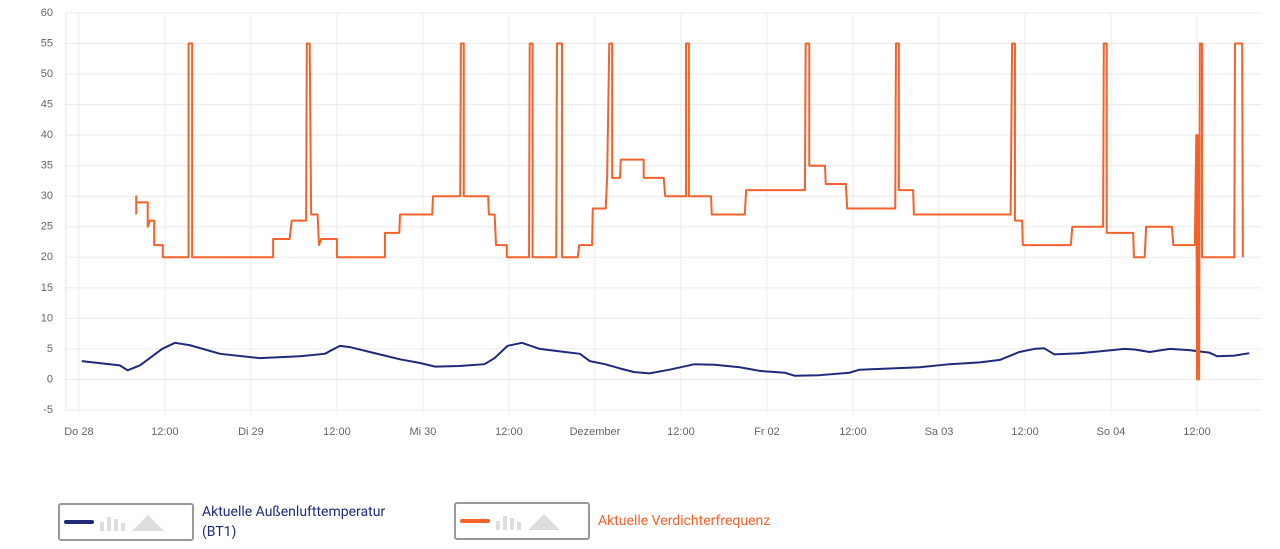  What do you see at coordinates (665, 359) in the screenshot?
I see `series-line` at bounding box center [665, 359].